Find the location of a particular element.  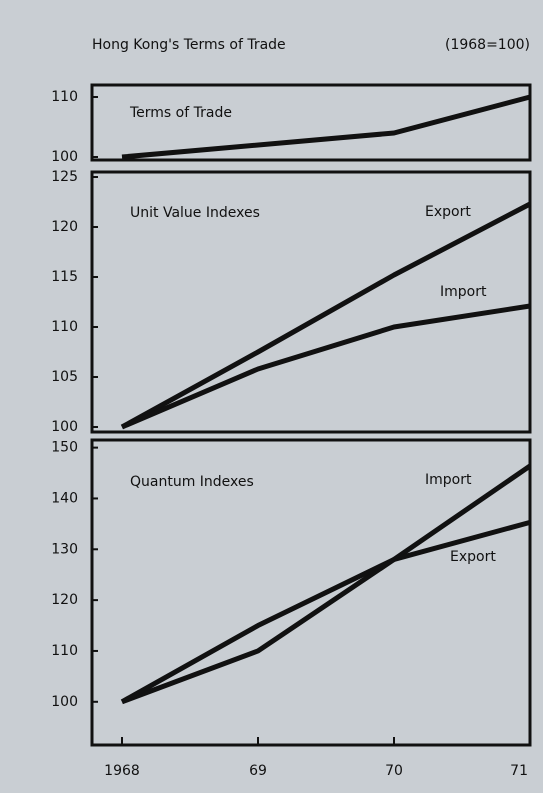

x-tick-label: 70 is located at coordinates (394, 771).